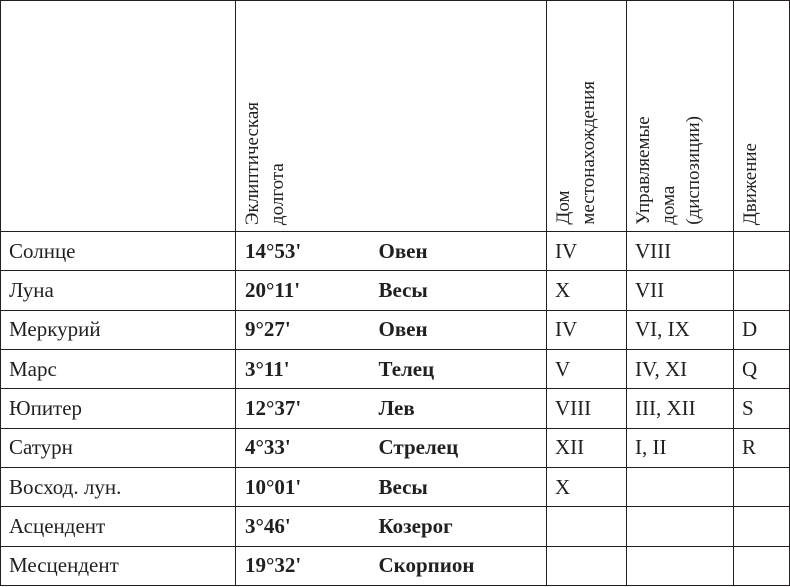 This screenshot has height=587, width=790. I want to click on house-cell: XII, so click(586, 447).